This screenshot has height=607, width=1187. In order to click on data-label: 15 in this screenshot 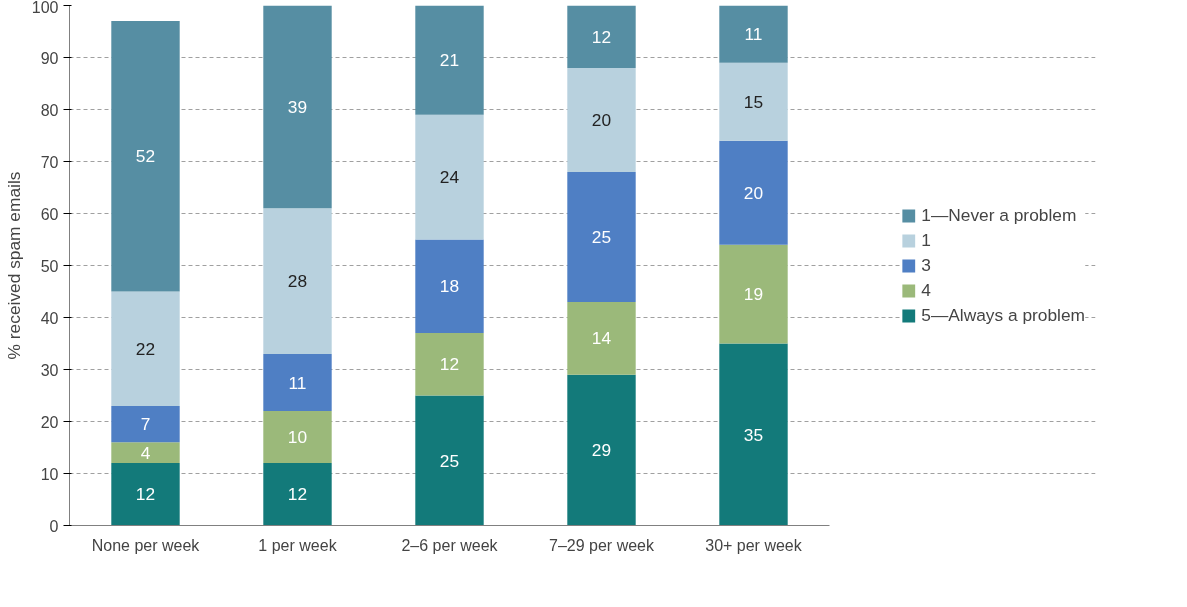, I will do `click(753, 101)`.